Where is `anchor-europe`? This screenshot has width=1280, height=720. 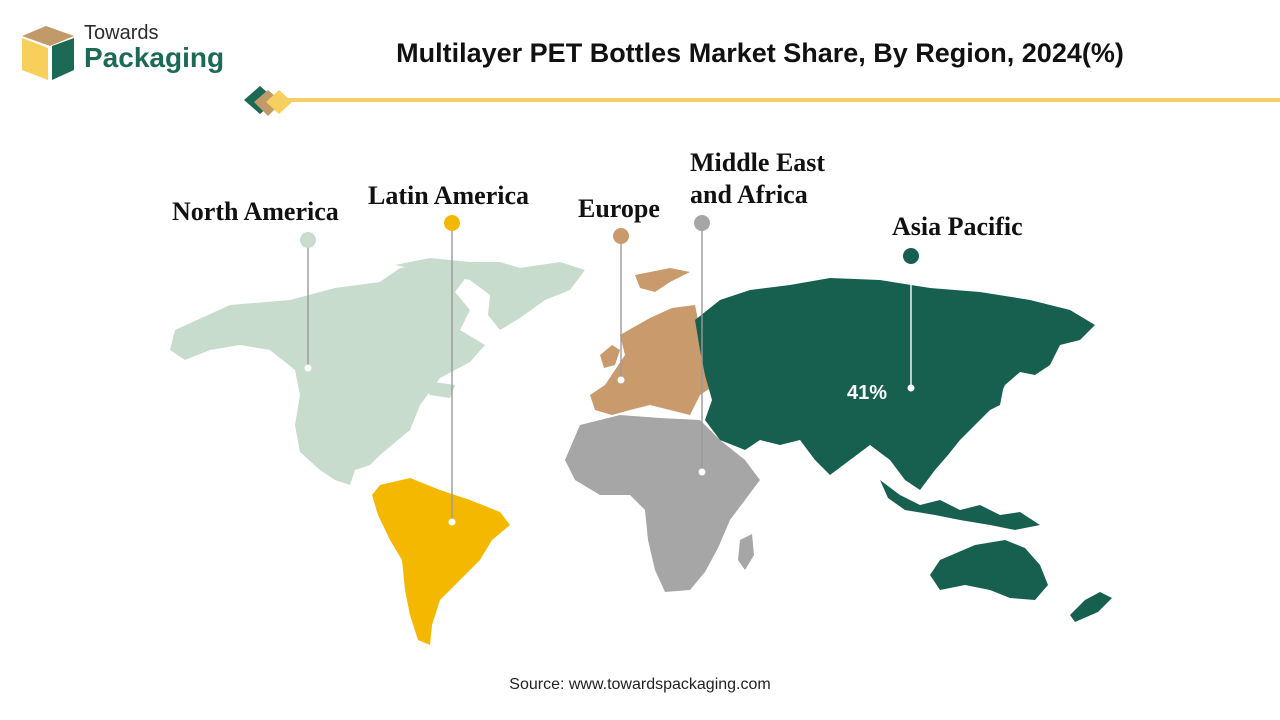
anchor-europe is located at coordinates (621, 380).